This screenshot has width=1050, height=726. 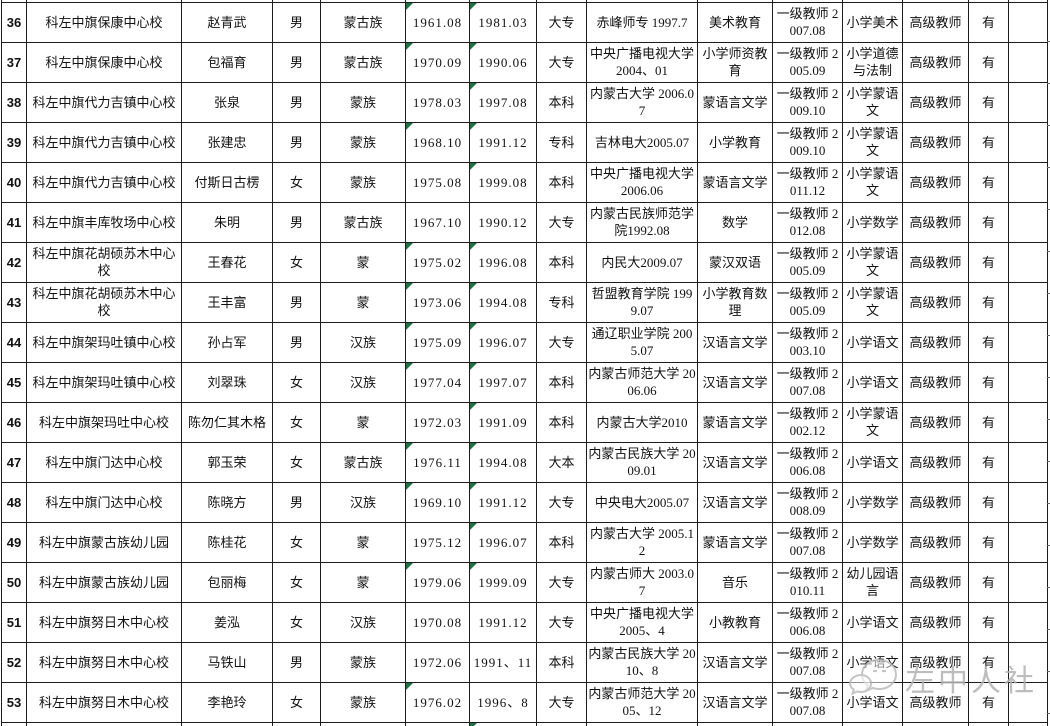 I want to click on education-level-cell: 大专, so click(x=561, y=502).